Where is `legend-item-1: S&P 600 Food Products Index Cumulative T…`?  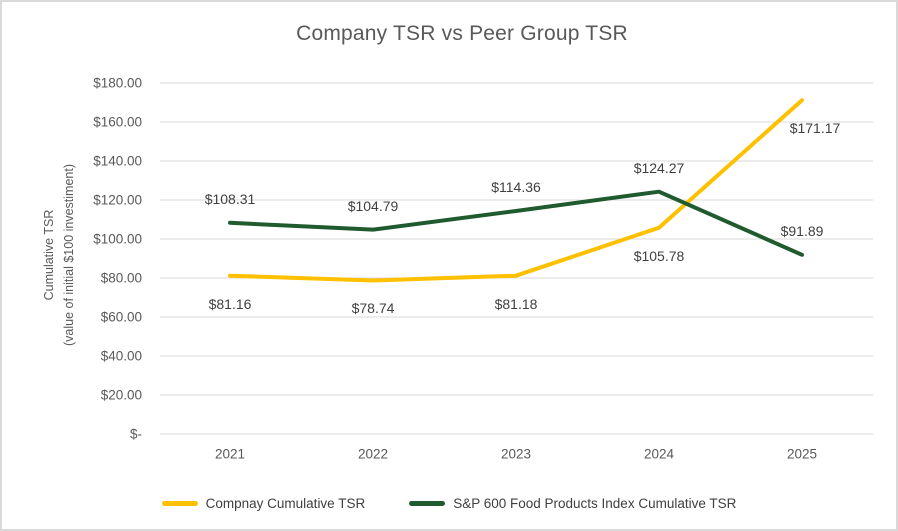
legend-item-1: S&P 600 Food Products Index Cumulative T… is located at coordinates (572, 503).